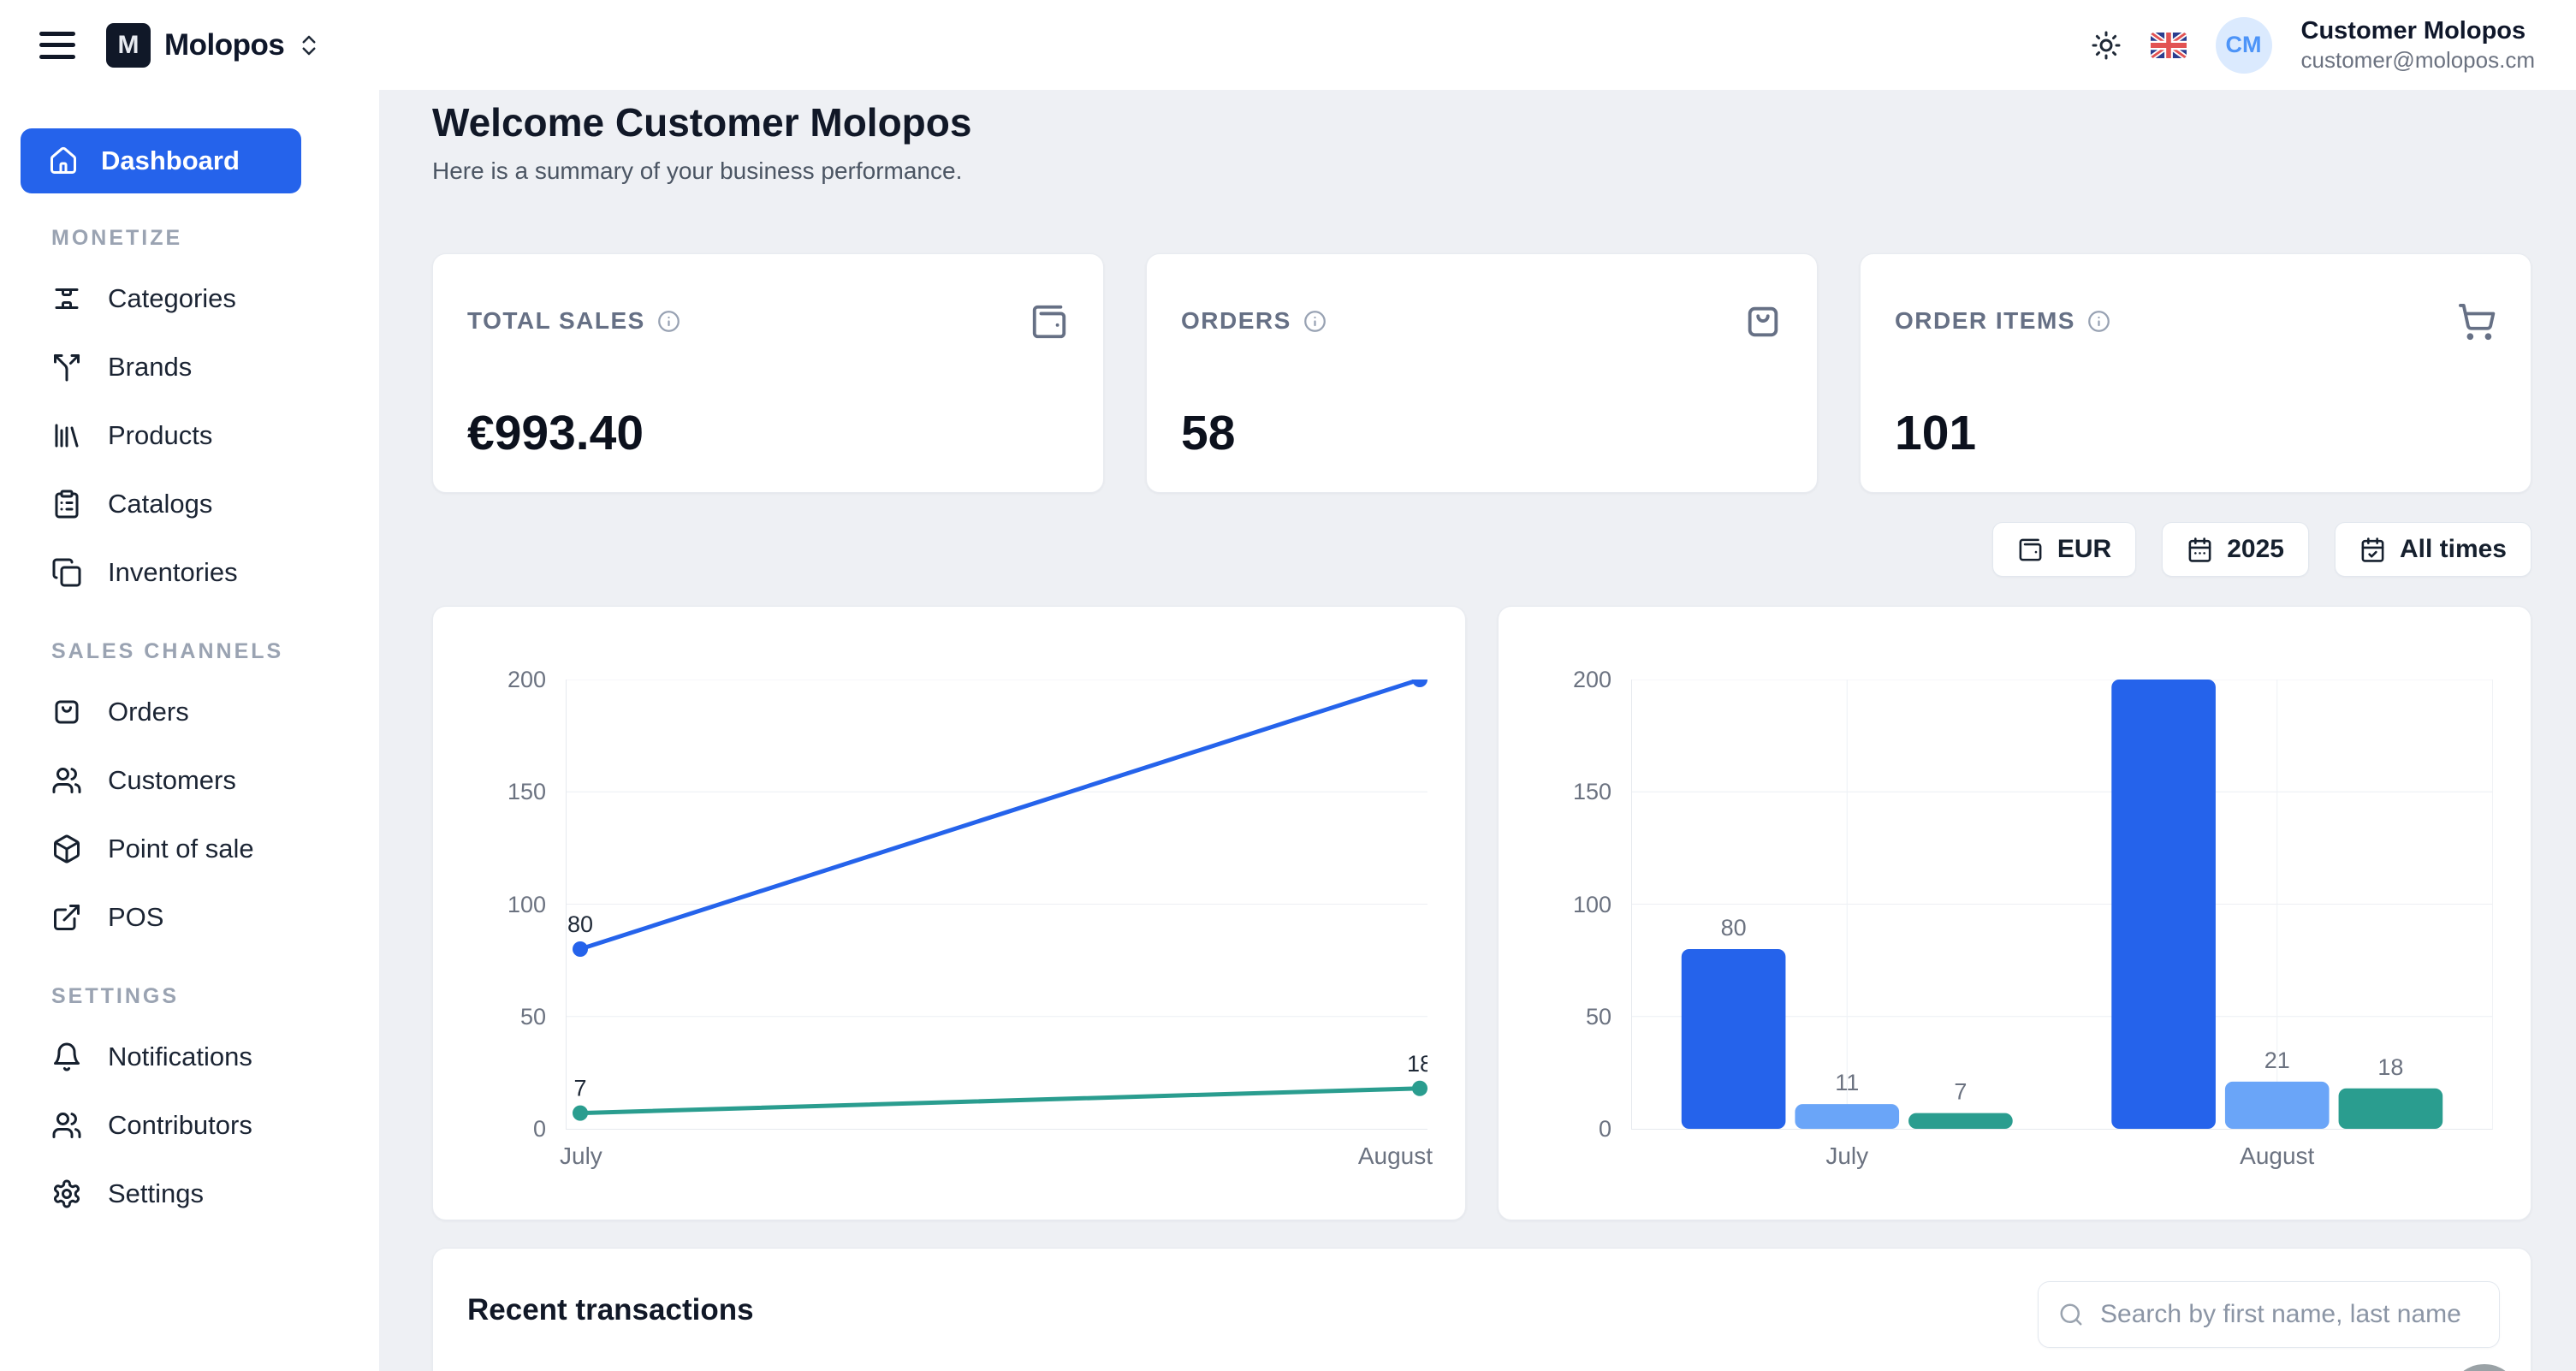  What do you see at coordinates (173, 572) in the screenshot?
I see `sidebar-item-label: Inventories` at bounding box center [173, 572].